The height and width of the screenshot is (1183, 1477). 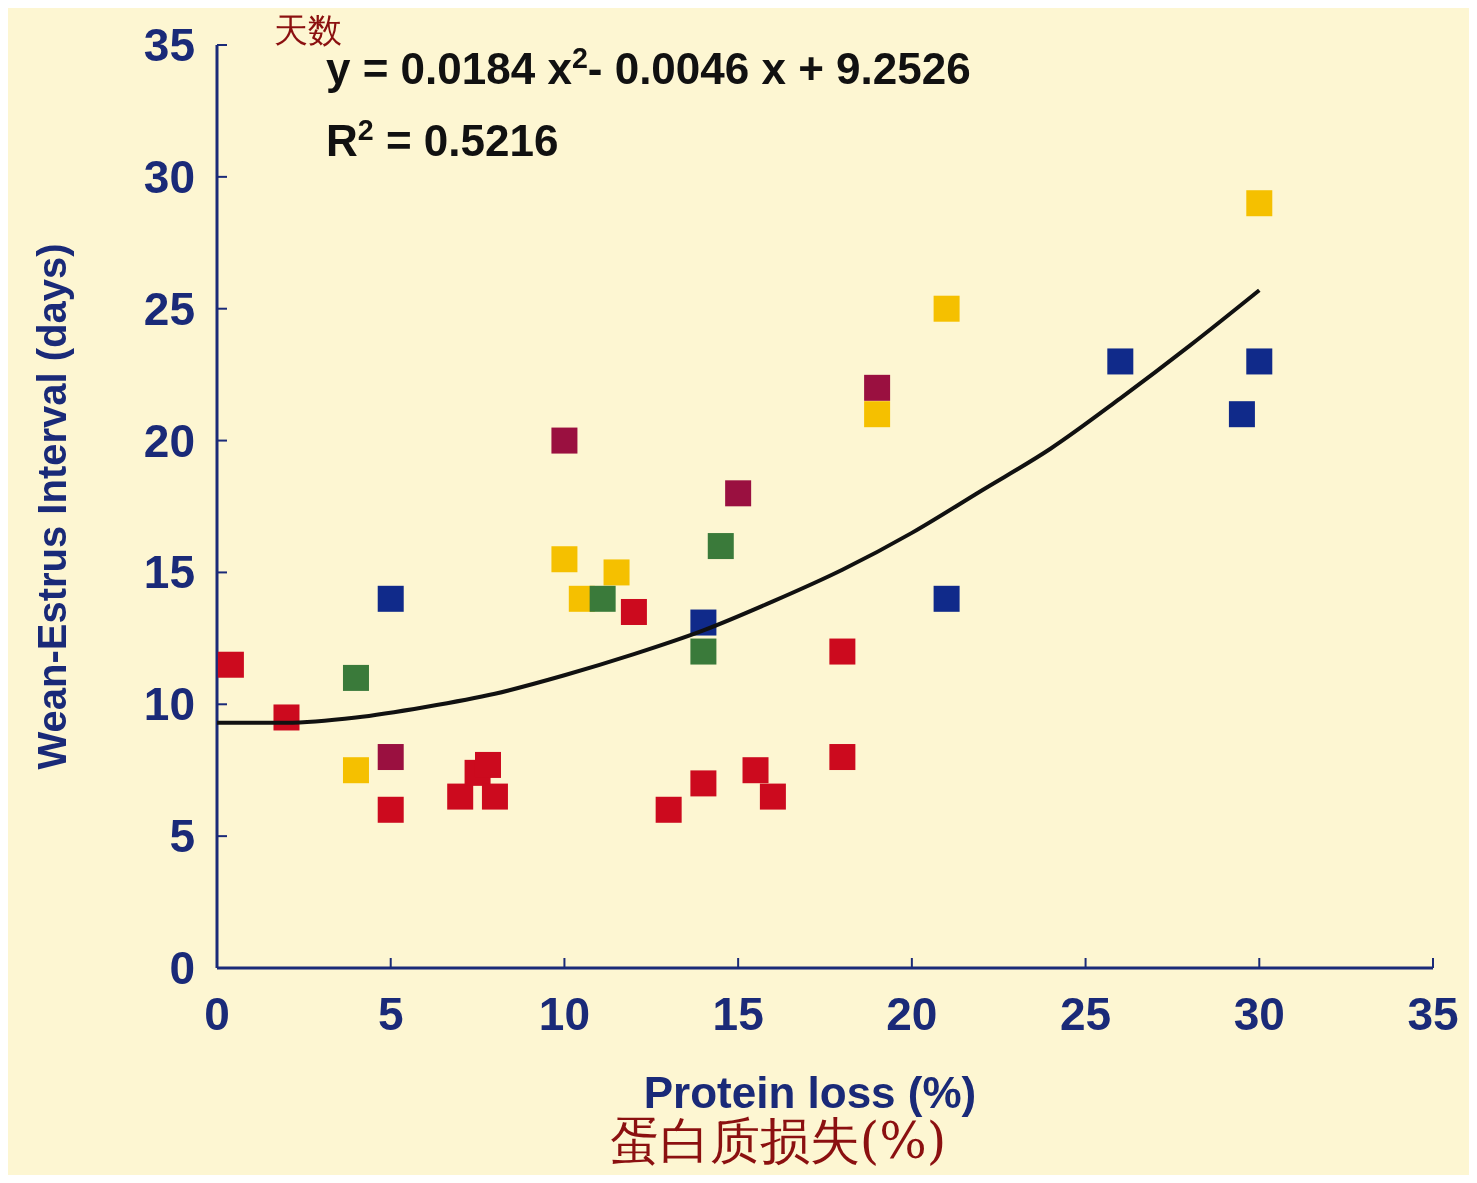 What do you see at coordinates (1259, 1014) in the screenshot?
I see `x-tick-label: 30` at bounding box center [1259, 1014].